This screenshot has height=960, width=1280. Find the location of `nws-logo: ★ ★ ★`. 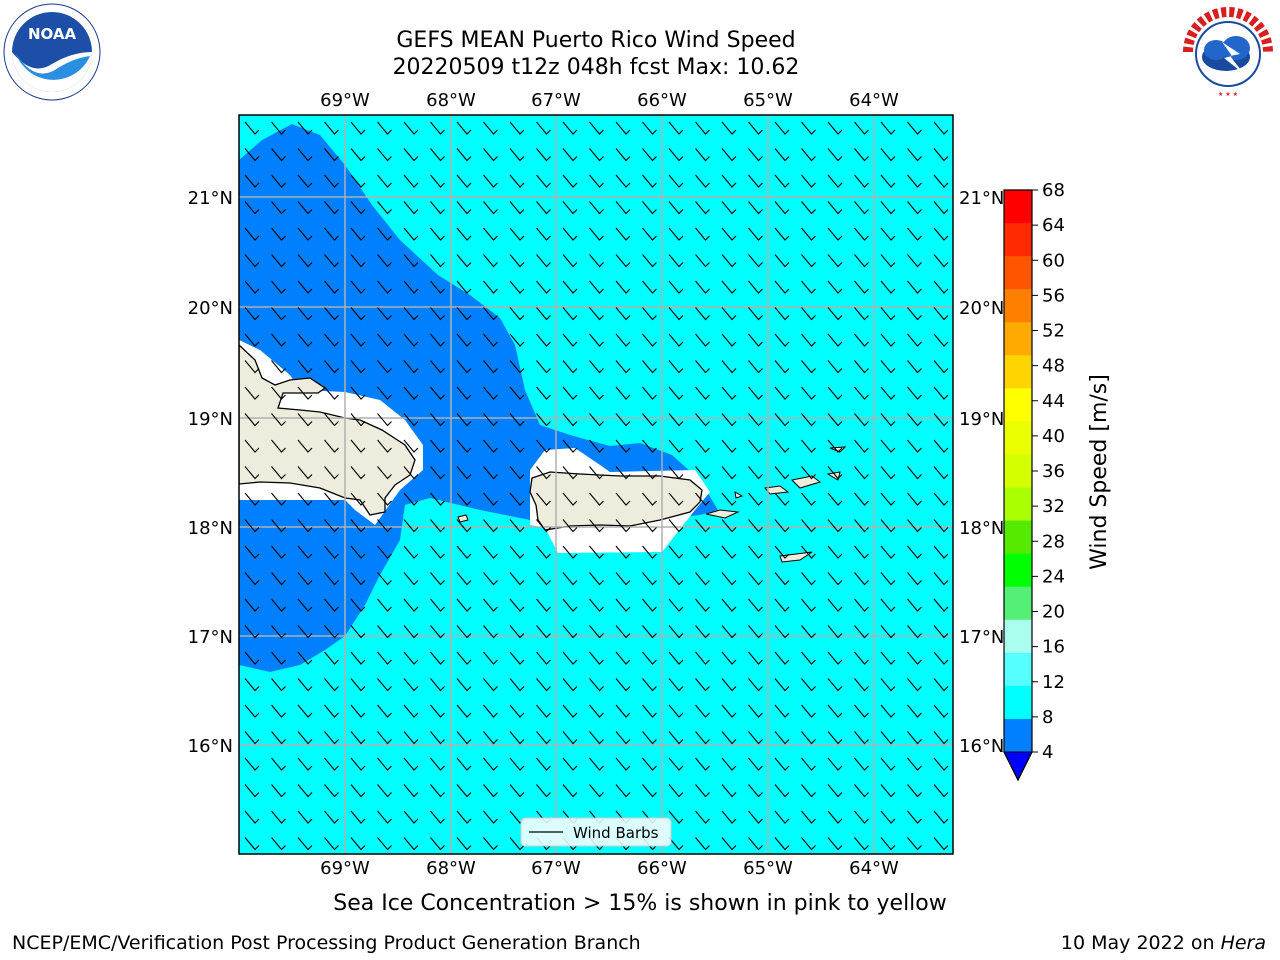

nws-logo: ★ ★ ★ is located at coordinates (1228, 52).